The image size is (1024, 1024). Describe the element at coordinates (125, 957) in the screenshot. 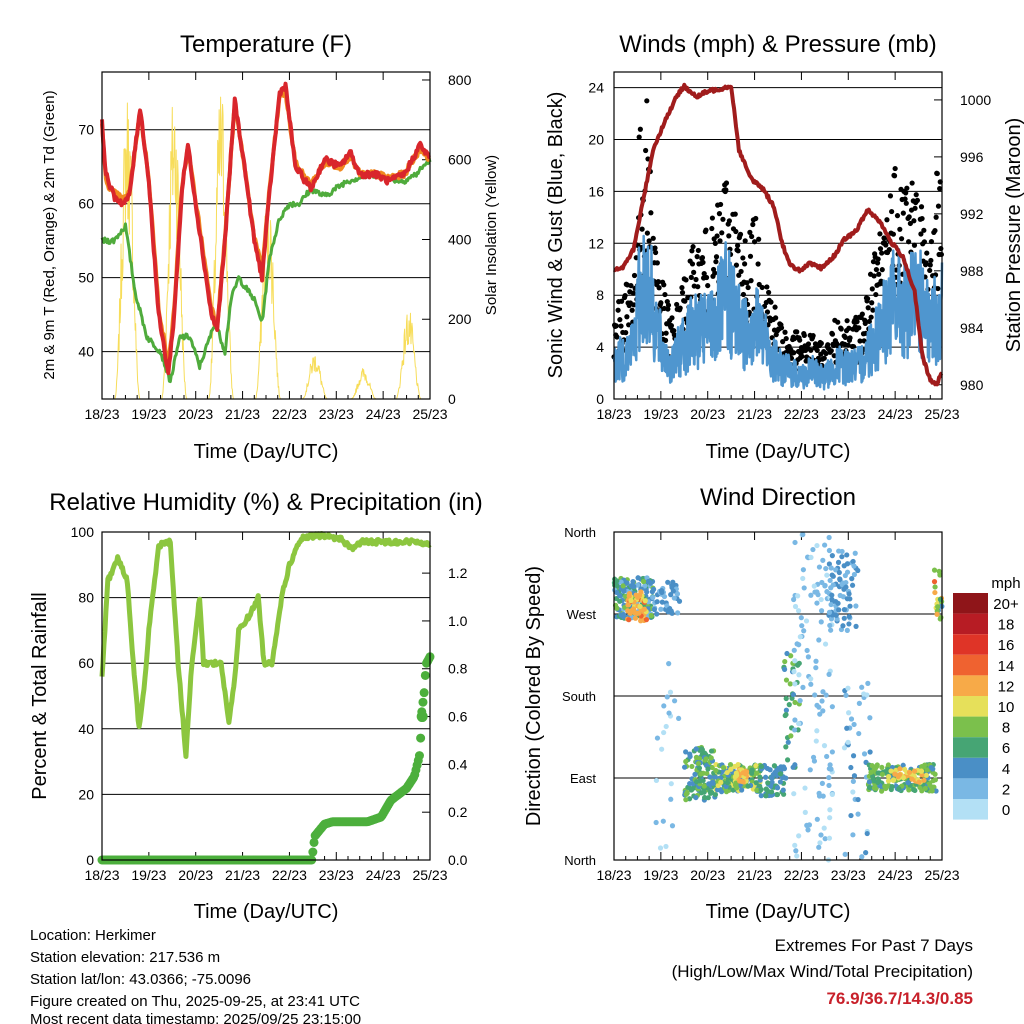

I see `footer-elevation: Station elevation: 217.536 m` at that location.